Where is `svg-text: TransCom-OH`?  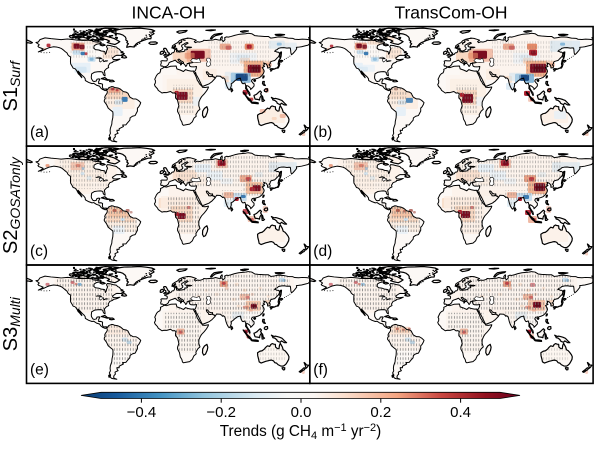 svg-text: TransCom-OH is located at coordinates (450, 13).